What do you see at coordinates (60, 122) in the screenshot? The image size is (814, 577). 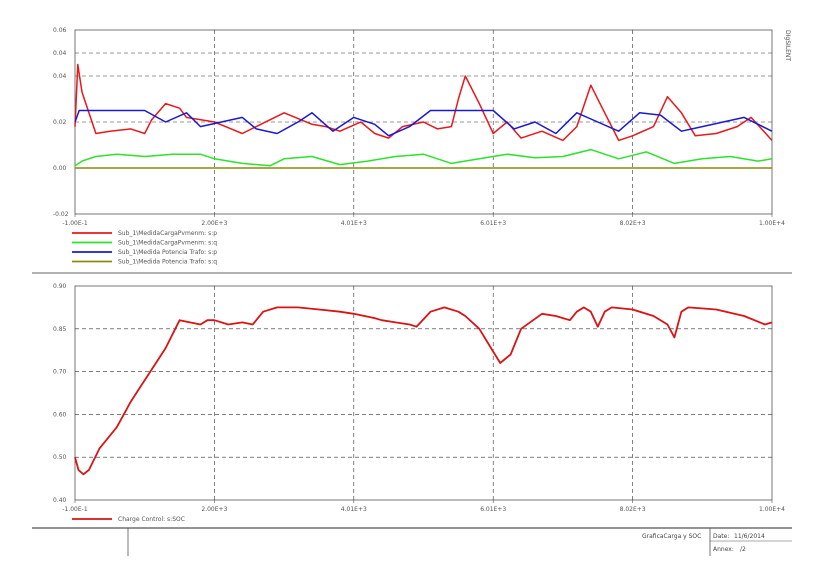 I see `y-tick-label: 0.02` at bounding box center [60, 122].